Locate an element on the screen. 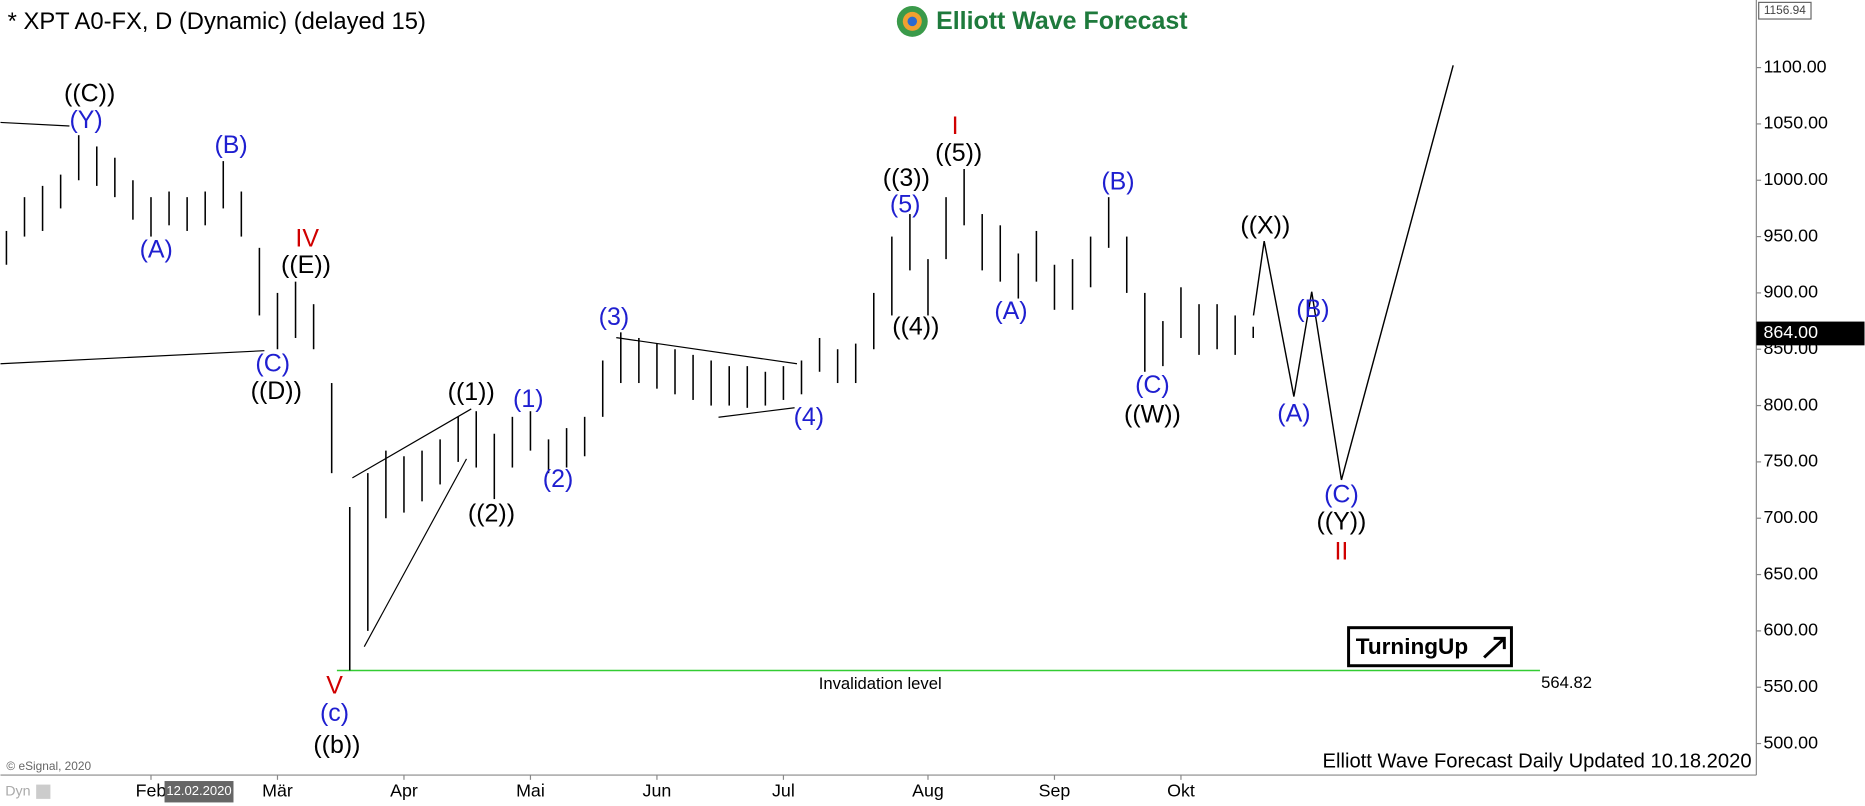  wave-label: IV is located at coordinates (307, 239).